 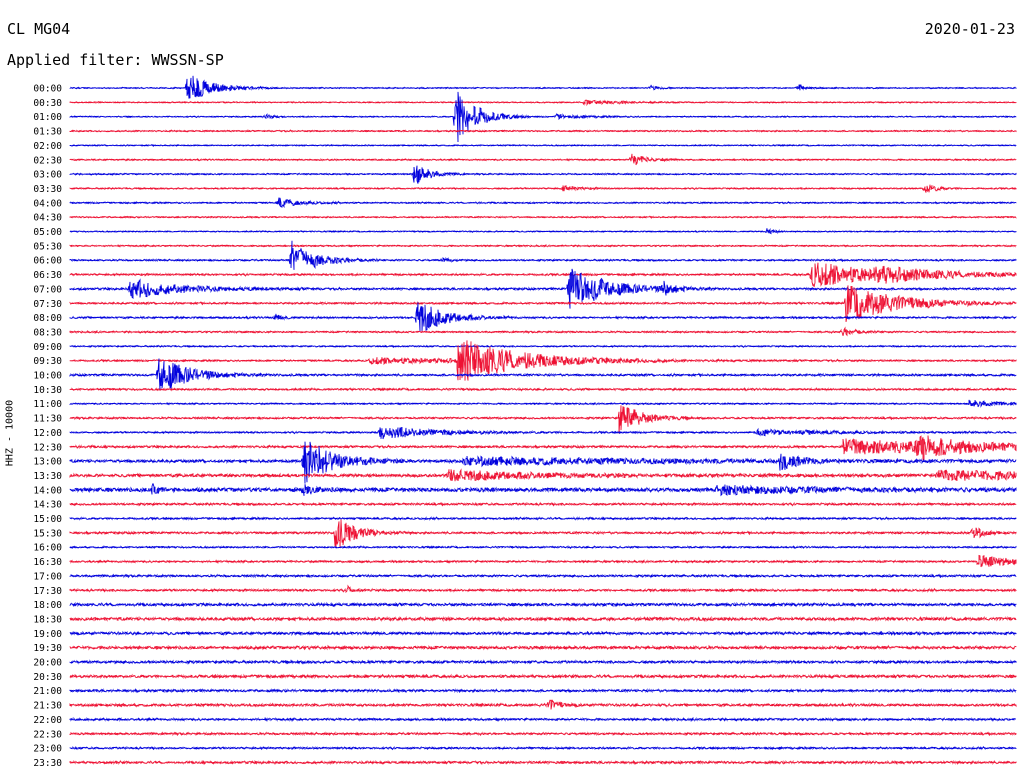 I want to click on row-label: 10:00, so click(x=47, y=376).